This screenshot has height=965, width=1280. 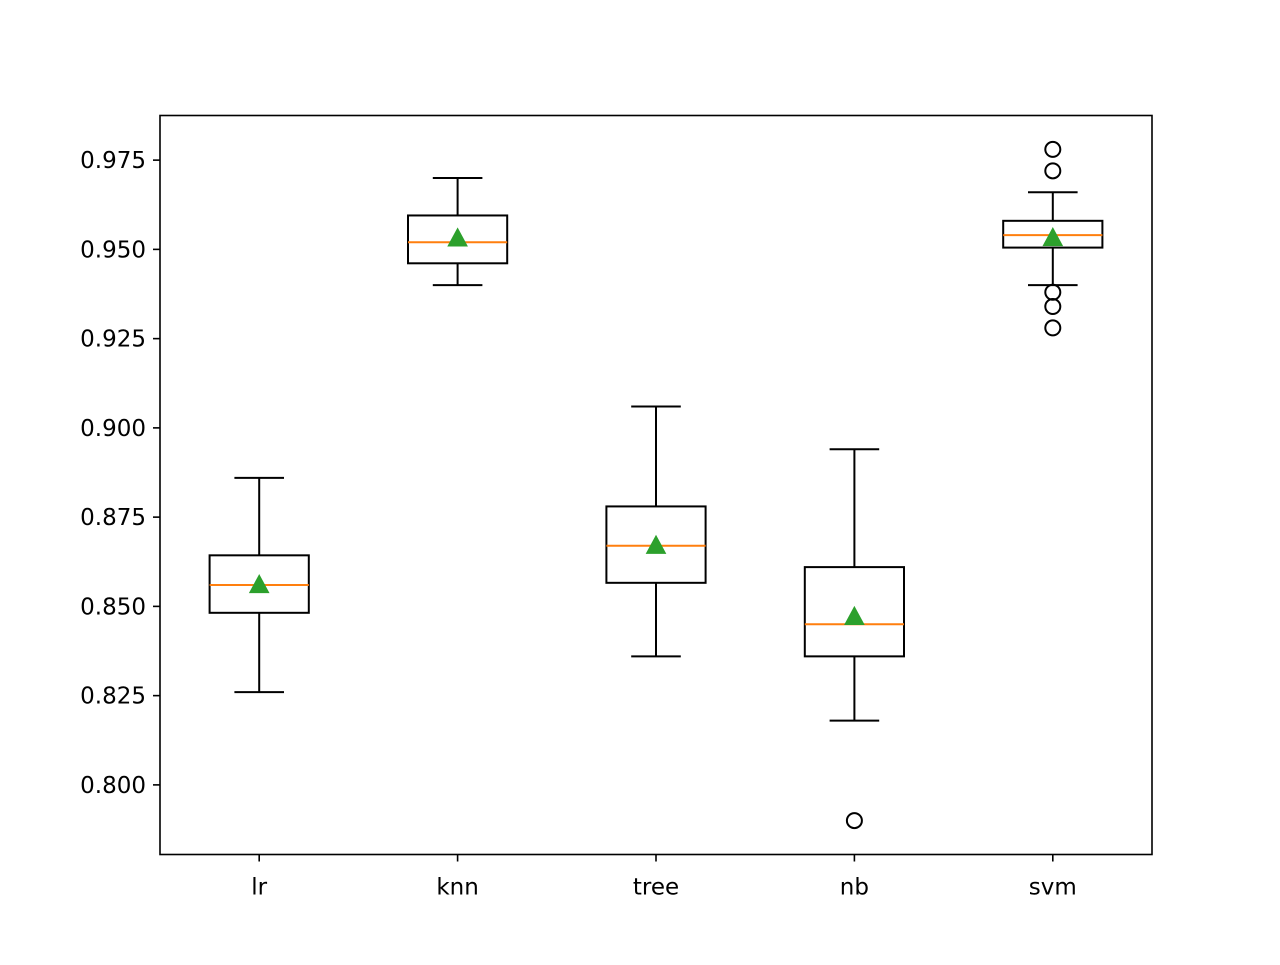 What do you see at coordinates (1053, 888) in the screenshot?
I see `x-tick-label: svm` at bounding box center [1053, 888].